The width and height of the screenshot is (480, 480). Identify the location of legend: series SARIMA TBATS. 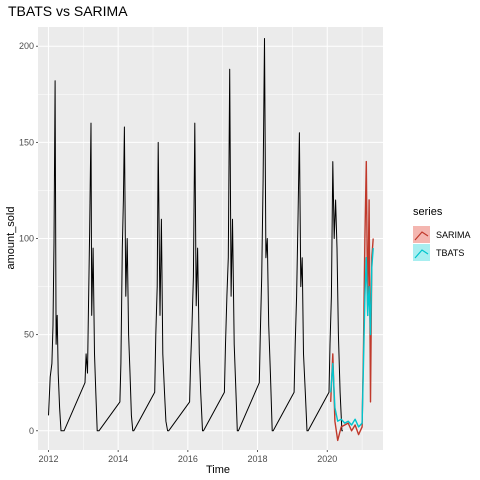
(442, 233).